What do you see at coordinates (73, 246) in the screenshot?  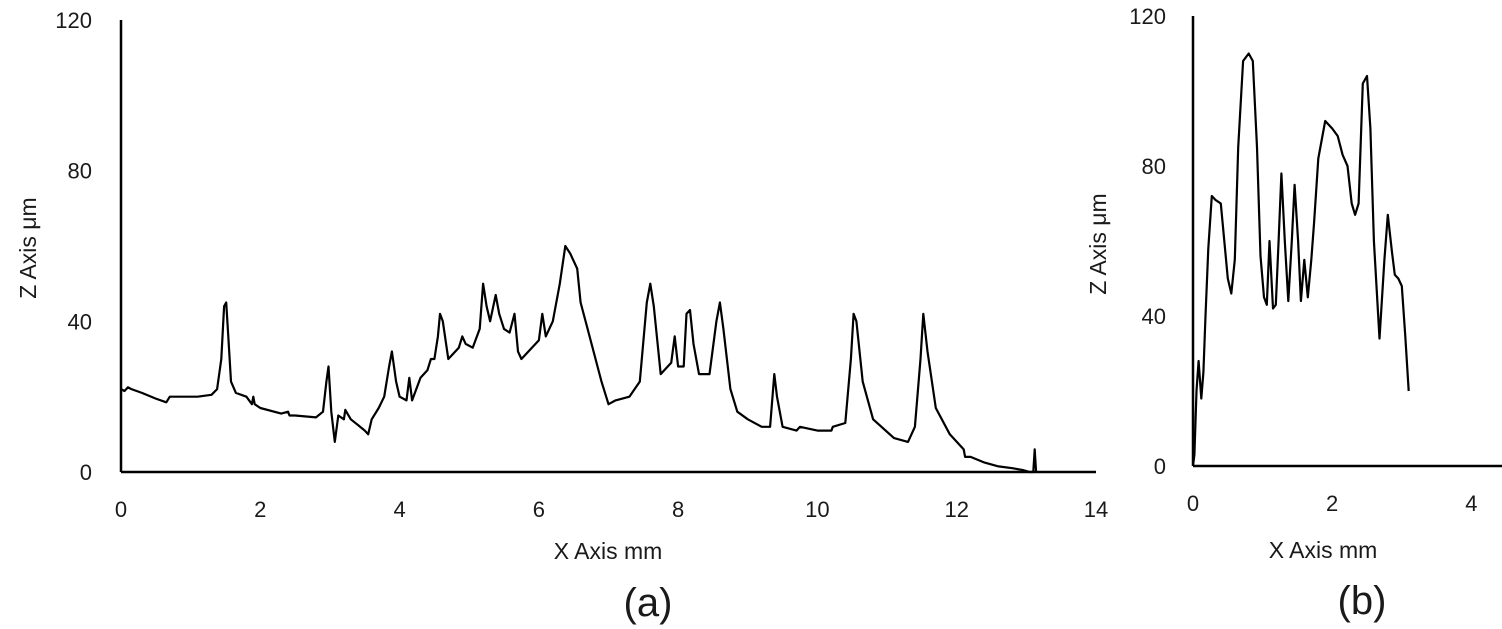 I see `y-tick-labels-a: 0 40 80 120` at bounding box center [73, 246].